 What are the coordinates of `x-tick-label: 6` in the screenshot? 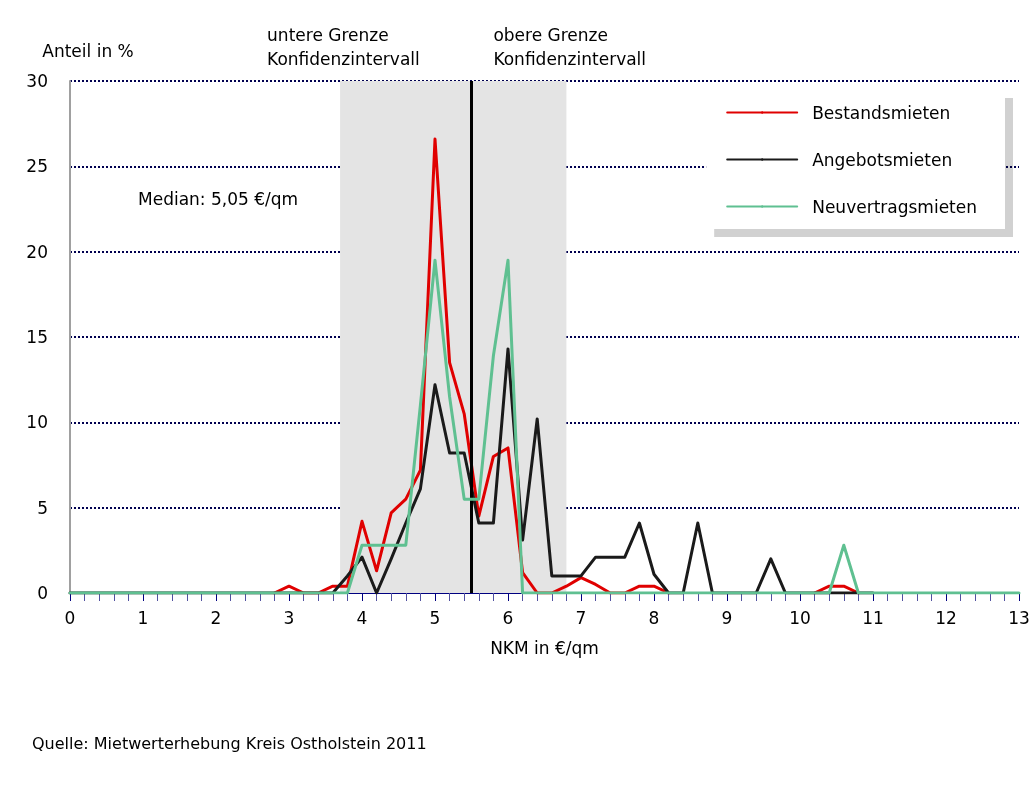 It's located at (508, 617).